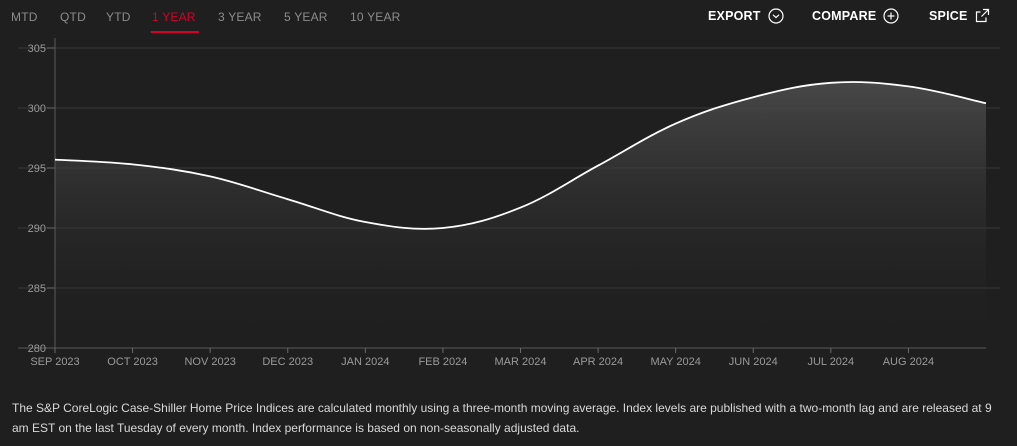 The height and width of the screenshot is (446, 1017). What do you see at coordinates (37, 169) in the screenshot?
I see `y-tick-label: 295` at bounding box center [37, 169].